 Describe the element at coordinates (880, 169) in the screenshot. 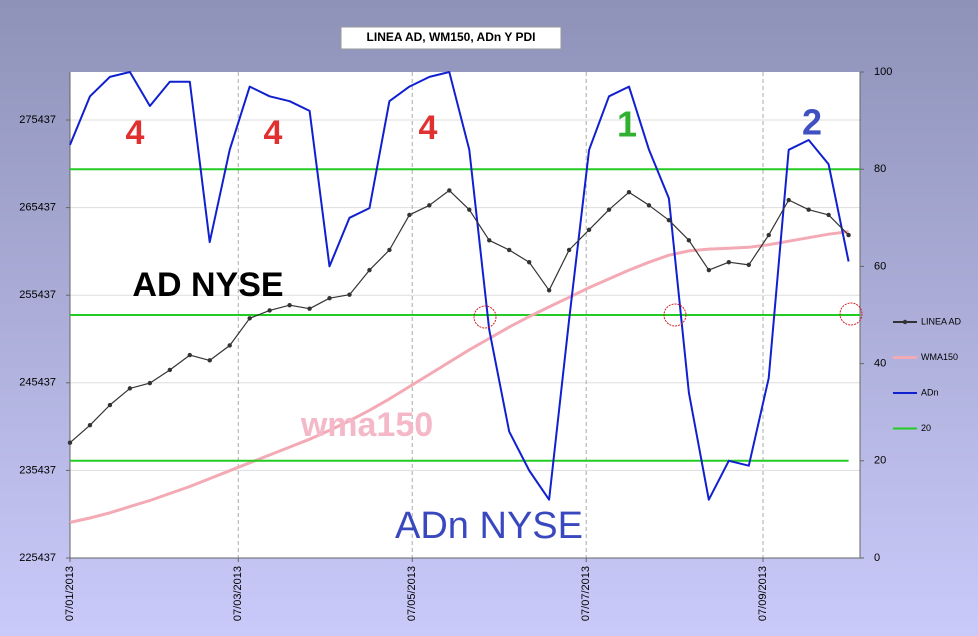

I see `y2-tick-label: 80` at that location.